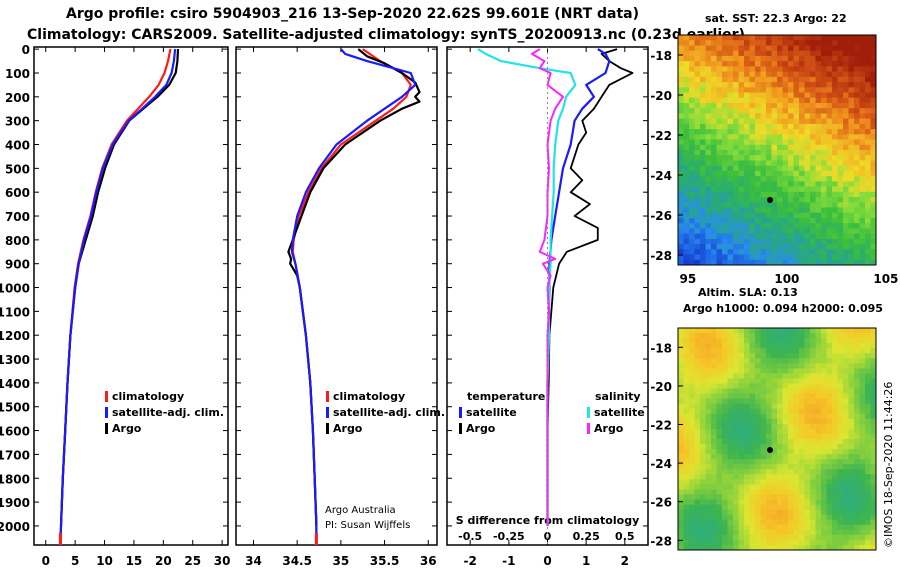 This screenshot has width=900, height=580. I want to click on x-tick-label: -2, so click(470, 561).